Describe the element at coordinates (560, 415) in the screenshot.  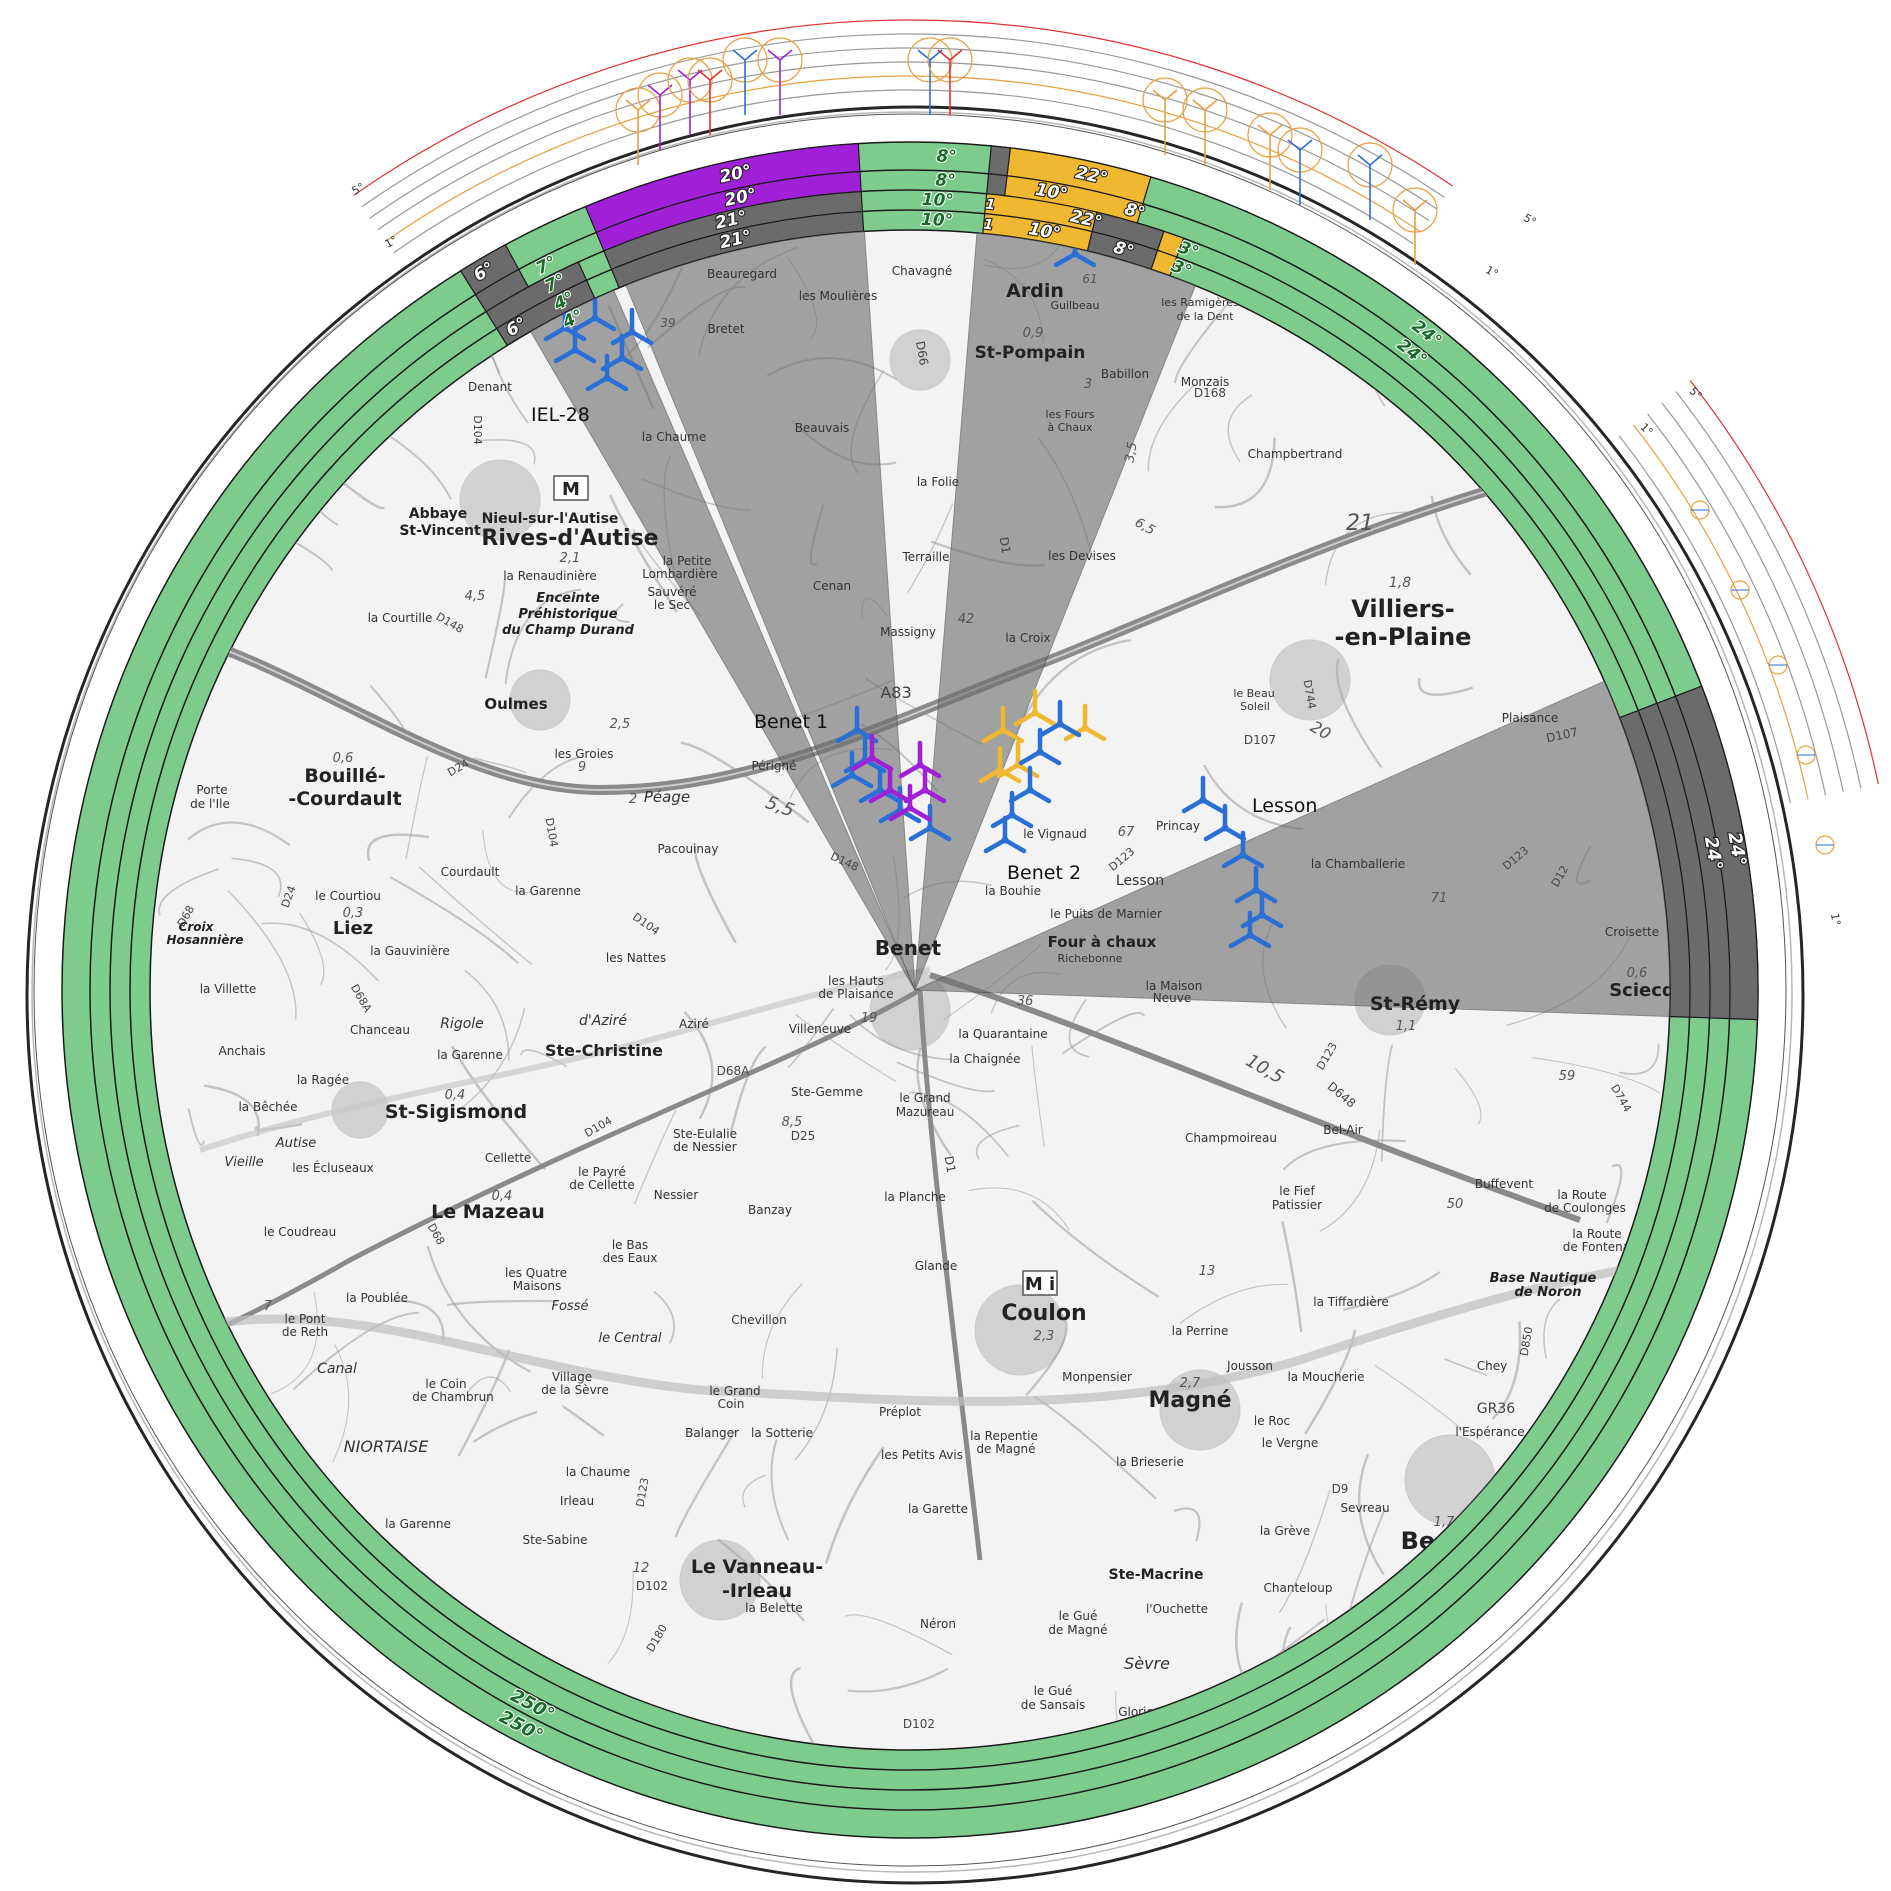
I see `site-label: IEL-28` at that location.